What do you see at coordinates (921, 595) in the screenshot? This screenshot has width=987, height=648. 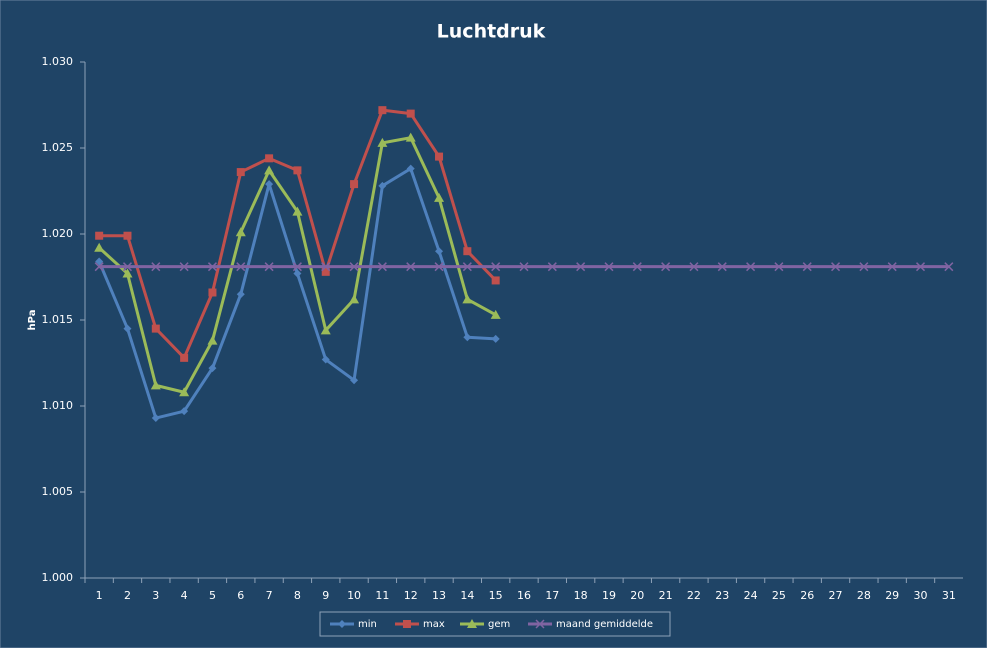 I see `x-tick-label: 30` at bounding box center [921, 595].